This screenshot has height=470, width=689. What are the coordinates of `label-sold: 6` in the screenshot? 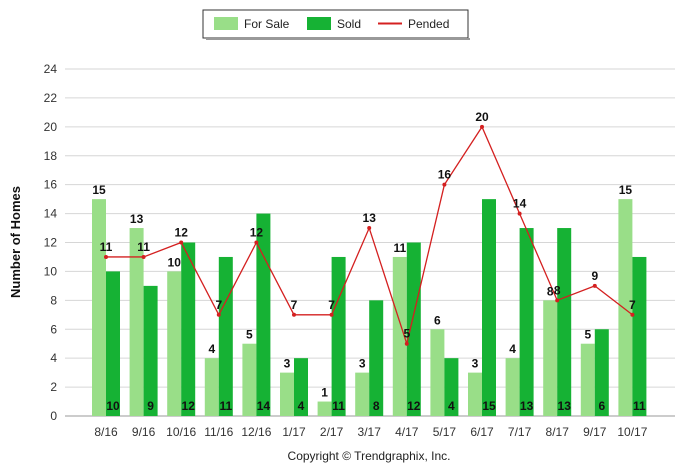 It's located at (601, 406).